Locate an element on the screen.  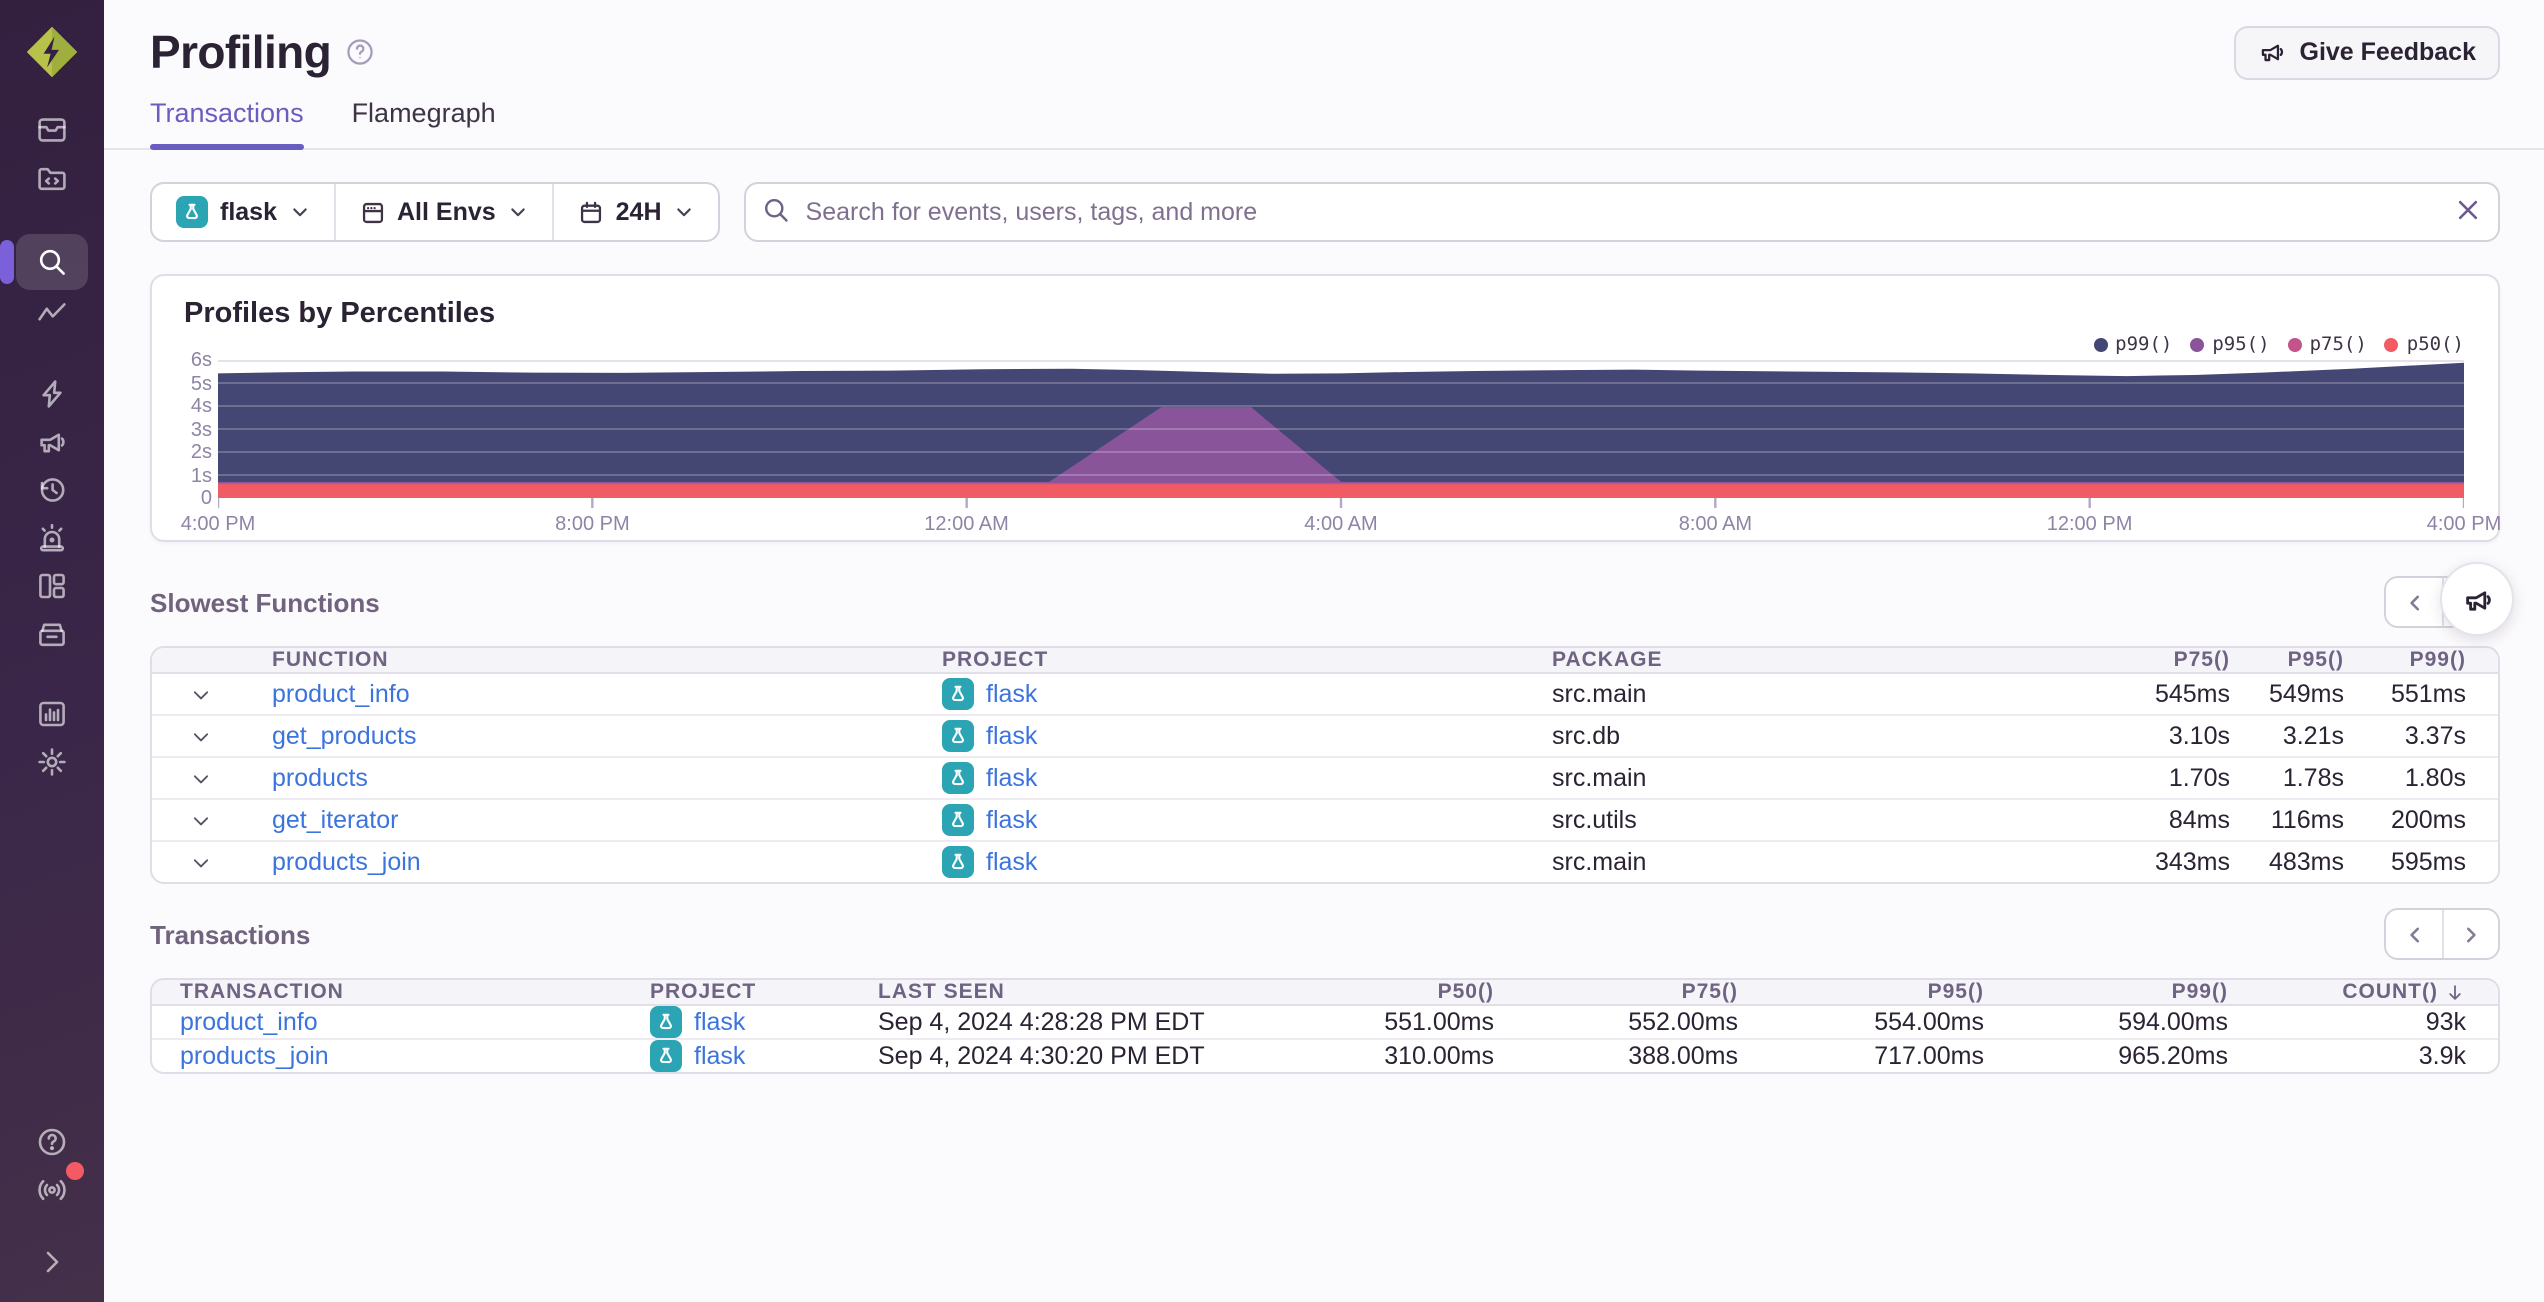
legend-item: p75() is located at coordinates (2327, 345).